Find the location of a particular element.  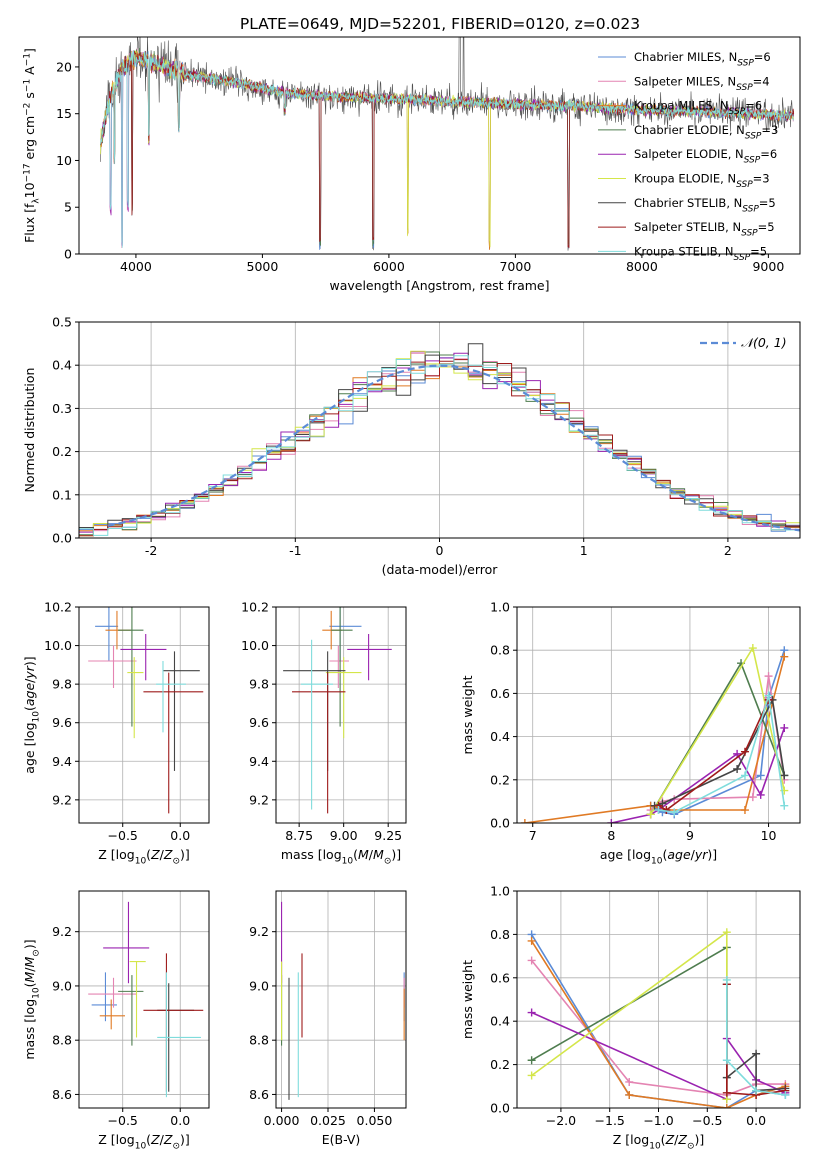

x-tick-label: 0.050 is located at coordinates (375, 1120).